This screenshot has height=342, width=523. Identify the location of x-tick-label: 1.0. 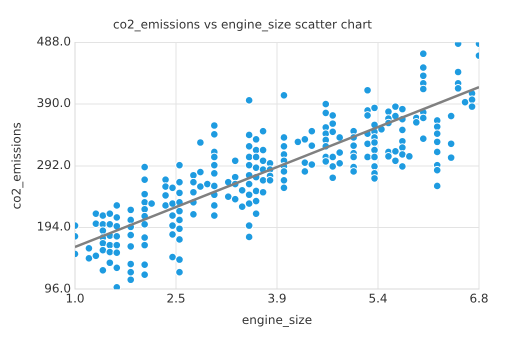
(75, 299).